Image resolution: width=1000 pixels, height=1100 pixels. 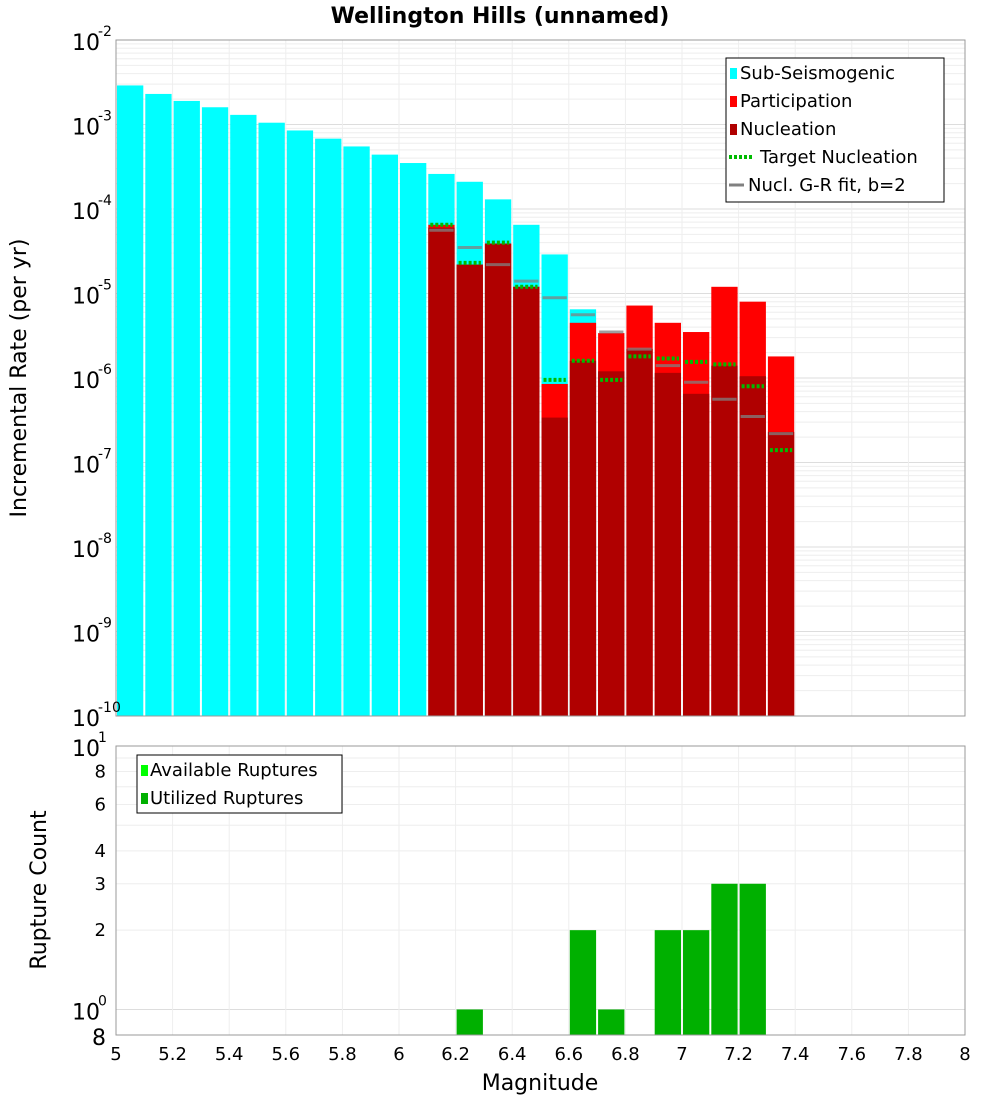 What do you see at coordinates (99, 1038) in the screenshot?
I see `bottom-y-tick-low: 8` at bounding box center [99, 1038].